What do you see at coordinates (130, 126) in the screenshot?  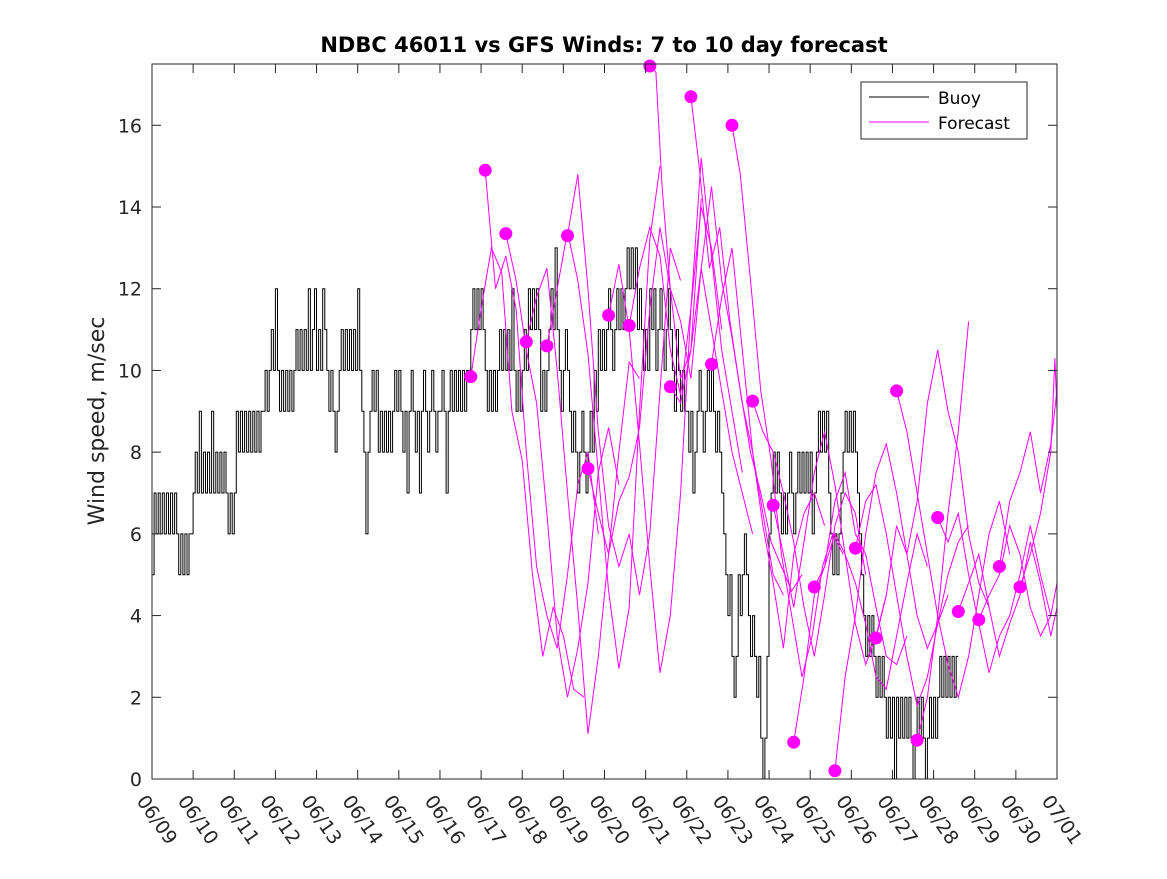 I see `y-tick-label-16: 16` at bounding box center [130, 126].